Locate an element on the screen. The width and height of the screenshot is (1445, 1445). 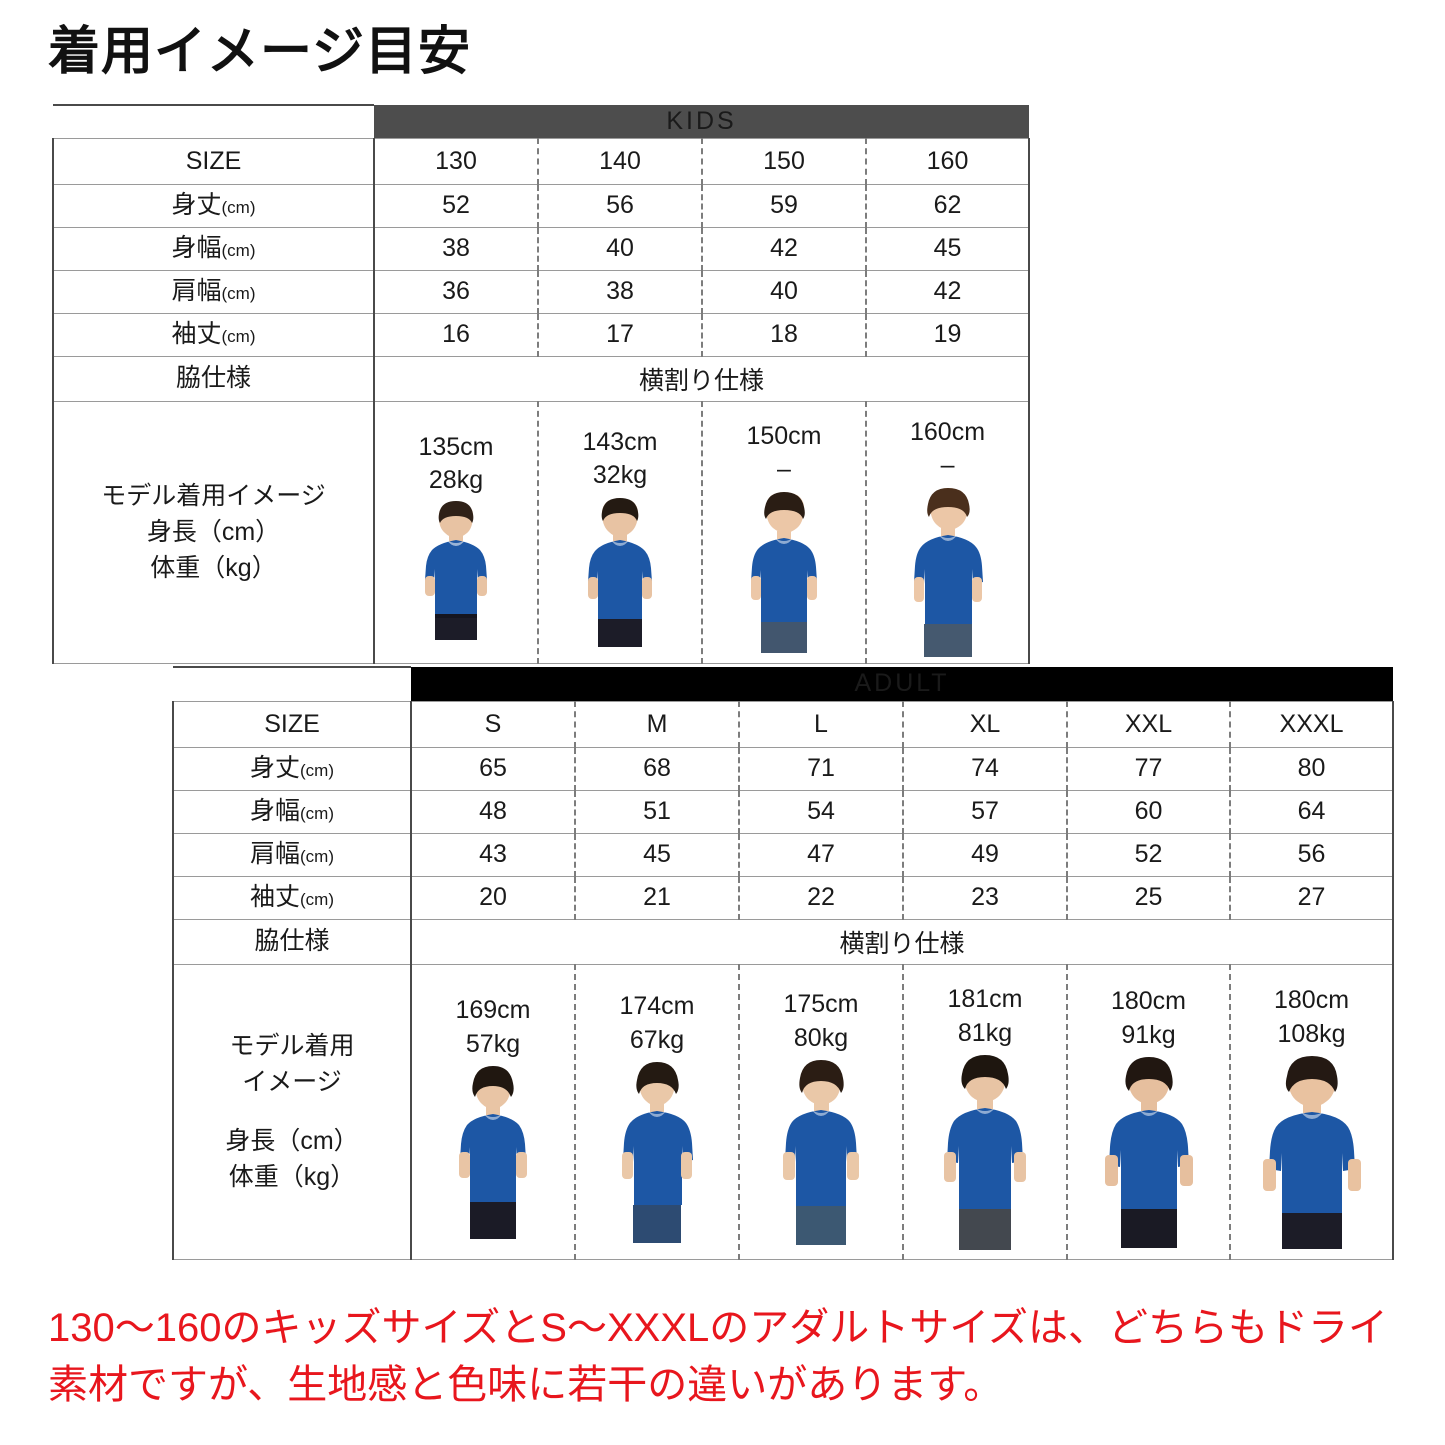
kids-model-cell-1: 143cm 32kg is located at coordinates (619, 532).